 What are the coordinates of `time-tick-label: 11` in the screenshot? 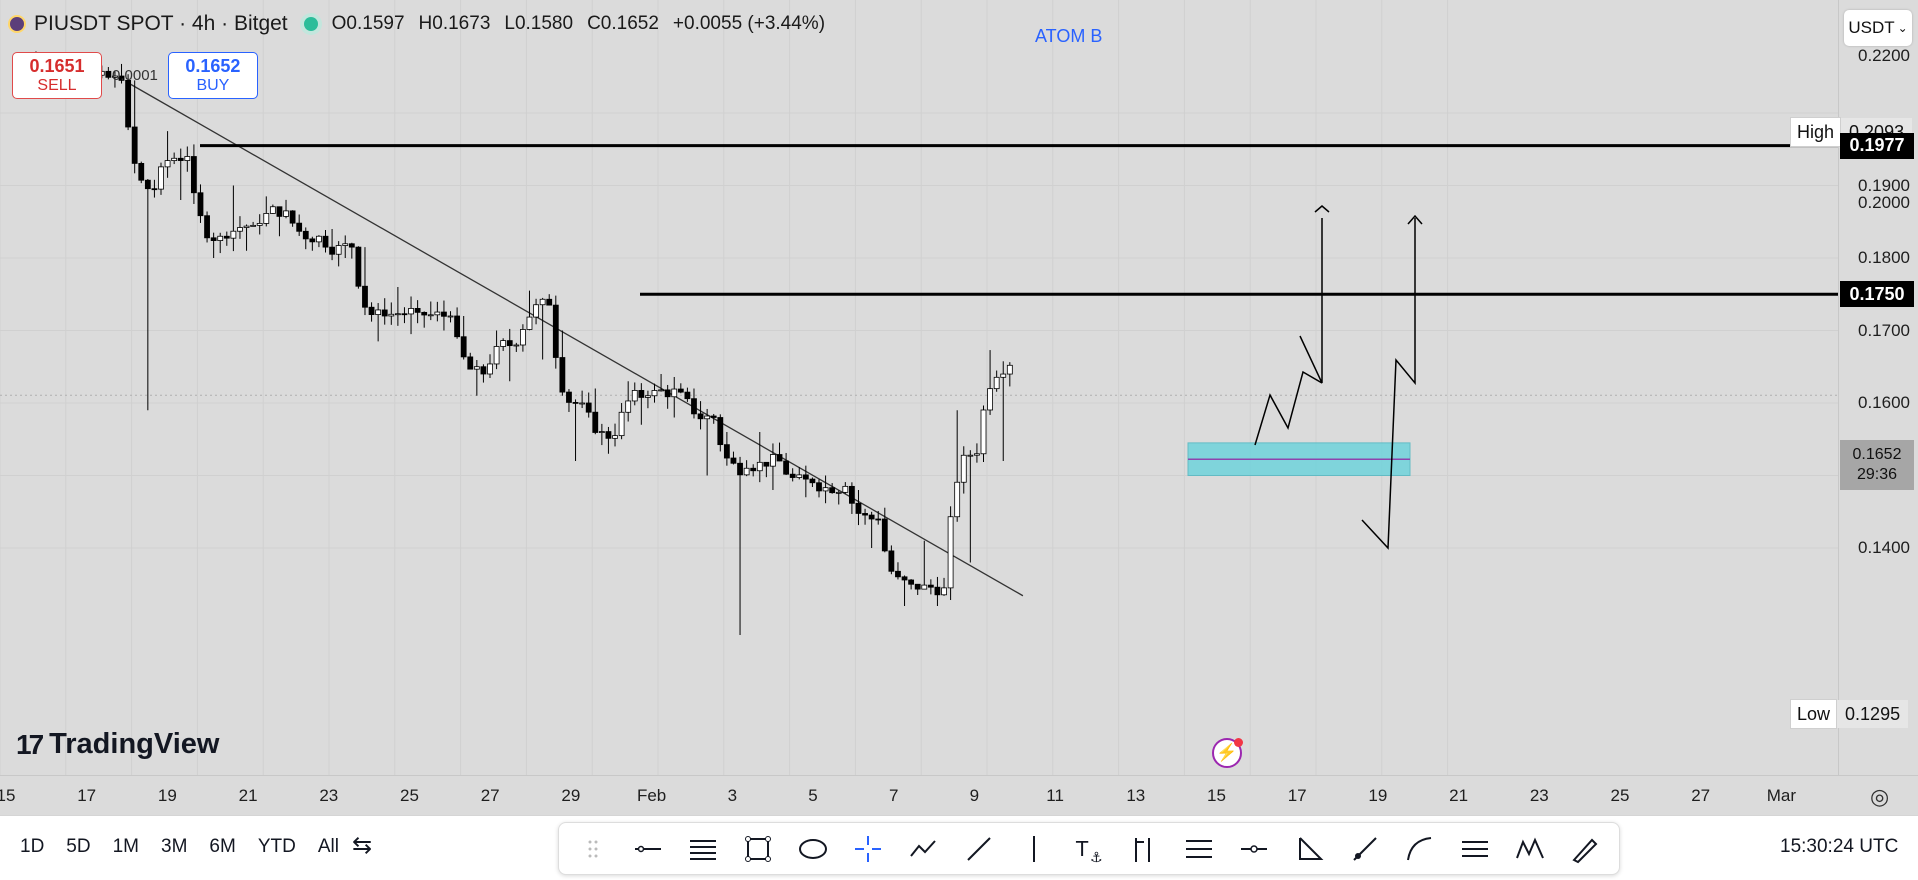 It's located at (1055, 795).